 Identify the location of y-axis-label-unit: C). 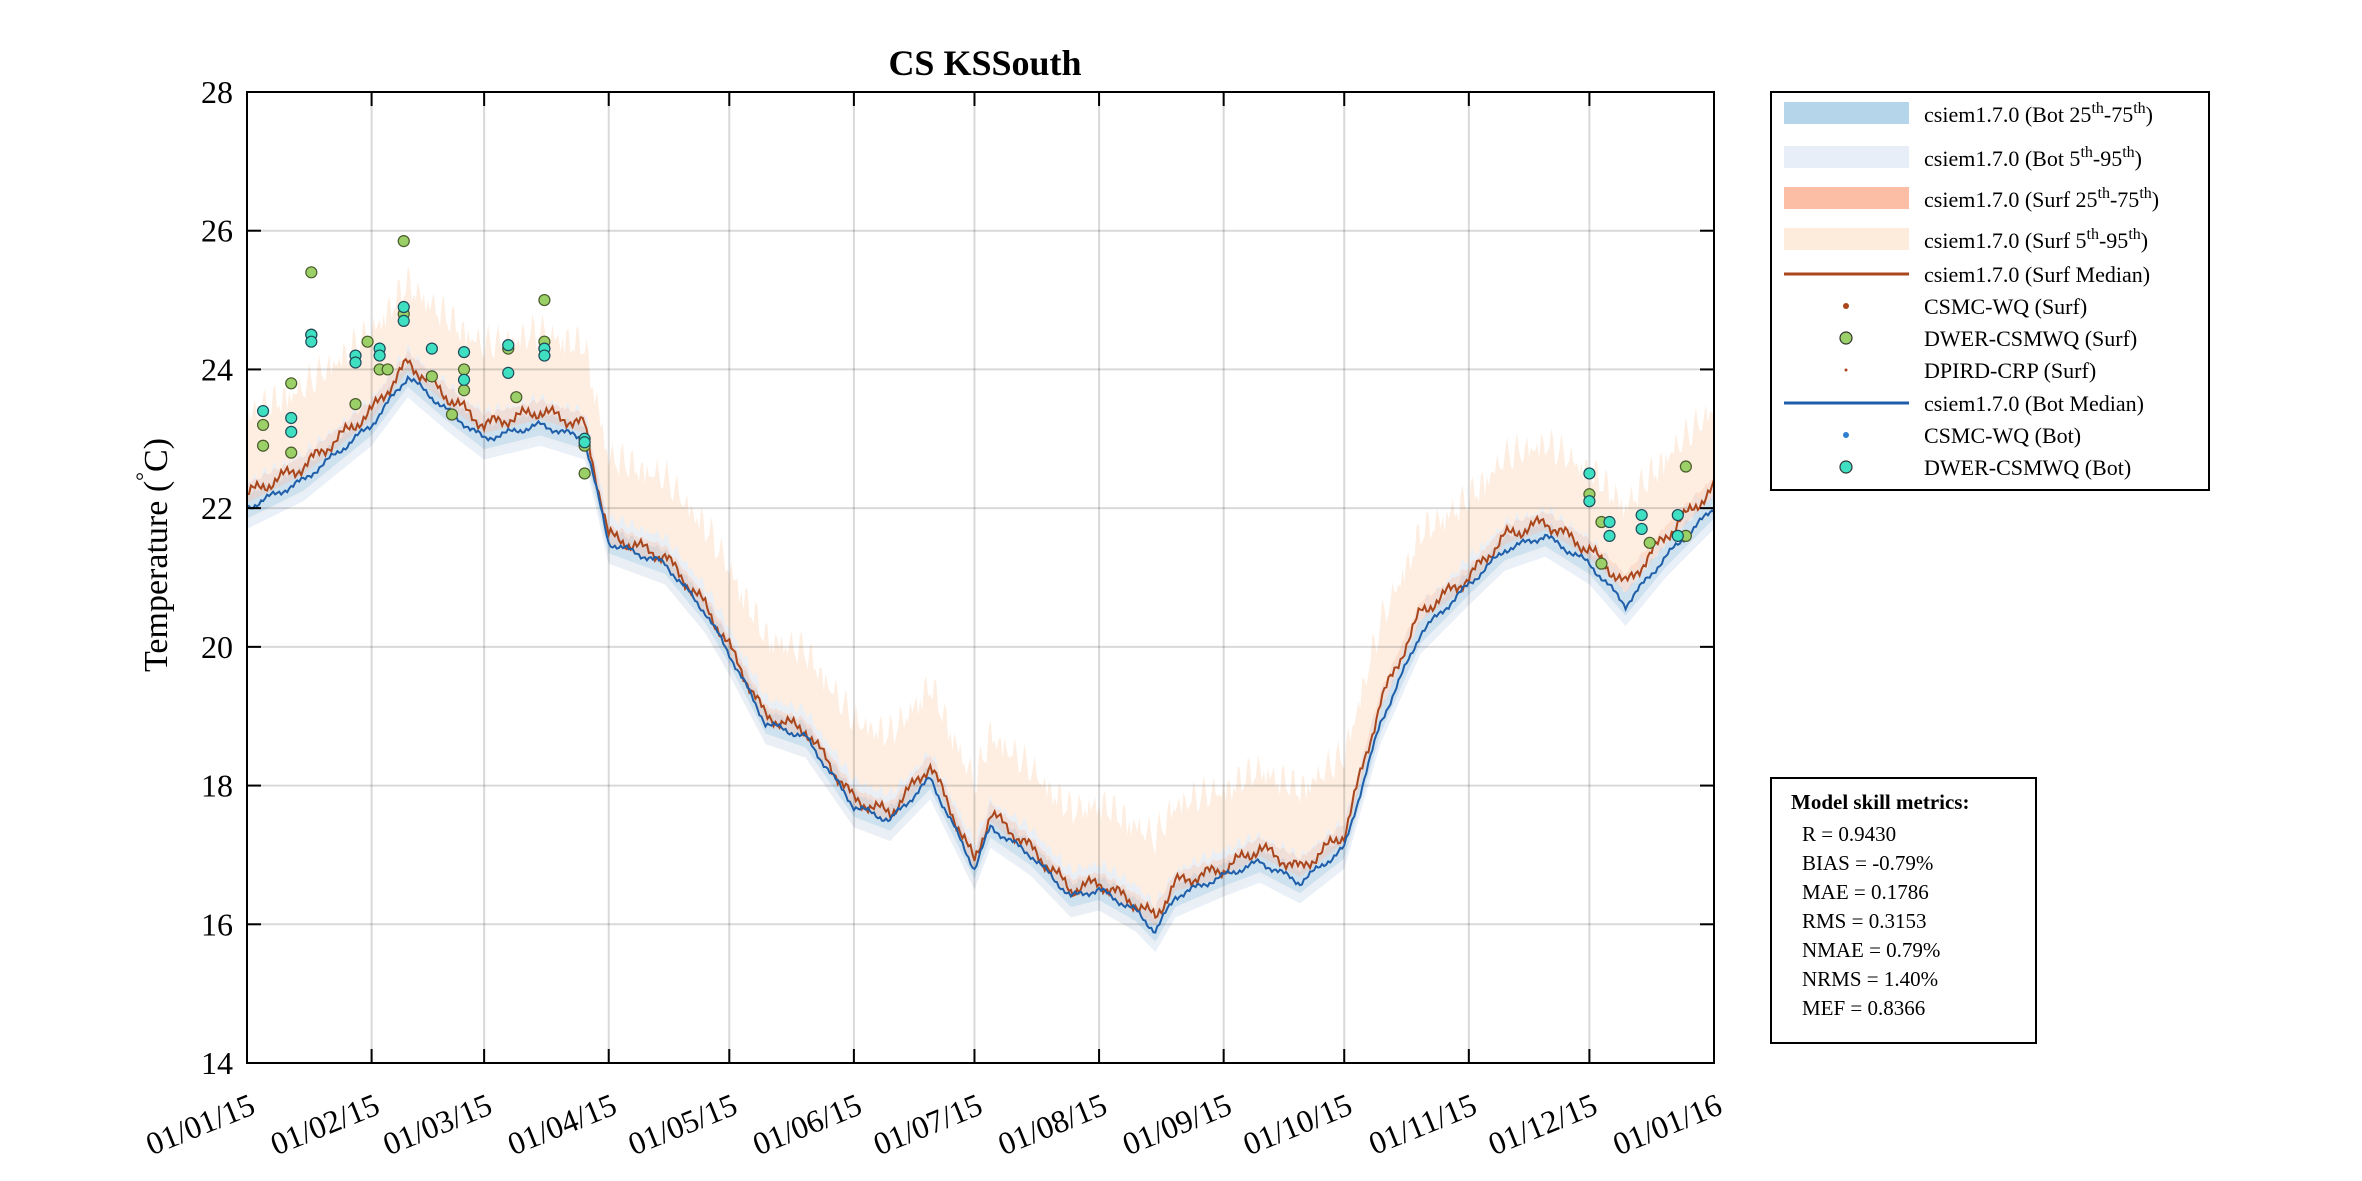
(156, 455).